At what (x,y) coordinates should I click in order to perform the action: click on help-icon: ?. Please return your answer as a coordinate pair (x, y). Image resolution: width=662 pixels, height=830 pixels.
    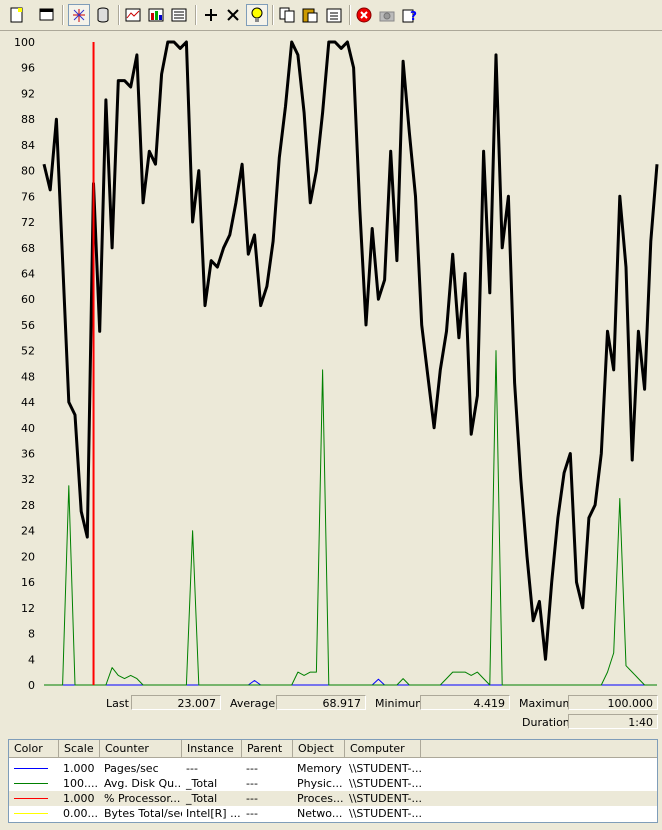
    Looking at the image, I should click on (410, 15).